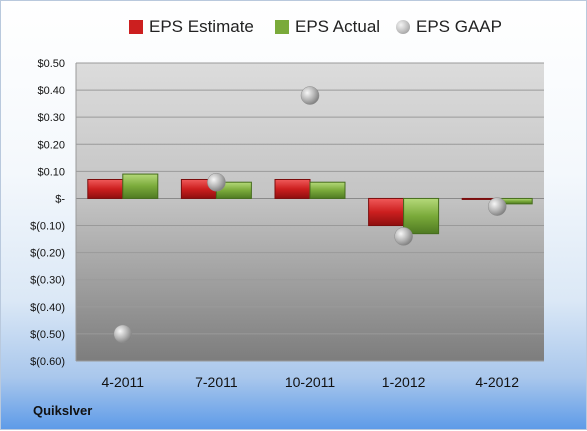 The image size is (587, 431). I want to click on legend: EPS Estimate EPS Actual EPS GAAP, so click(294, 29).